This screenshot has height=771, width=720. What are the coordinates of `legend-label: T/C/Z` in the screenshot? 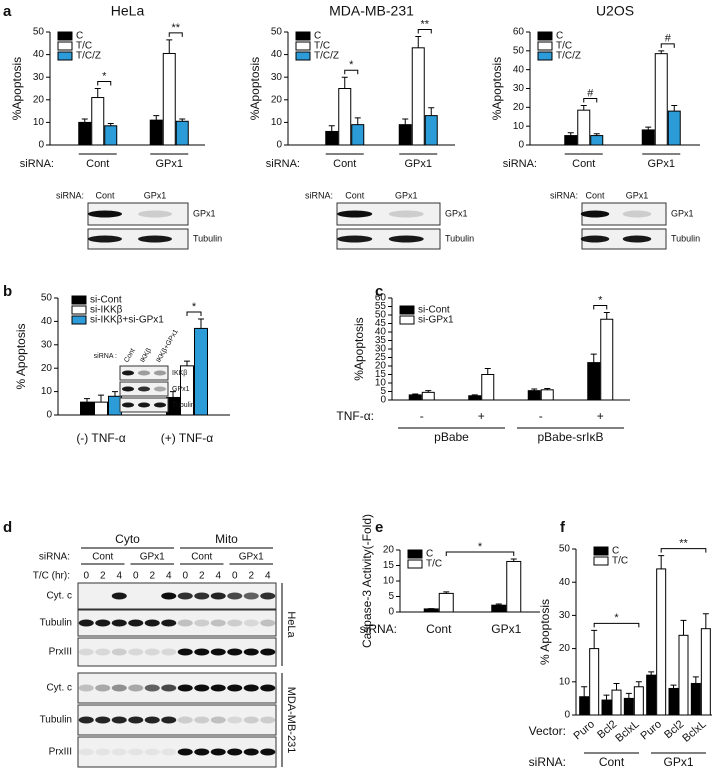 It's located at (88, 56).